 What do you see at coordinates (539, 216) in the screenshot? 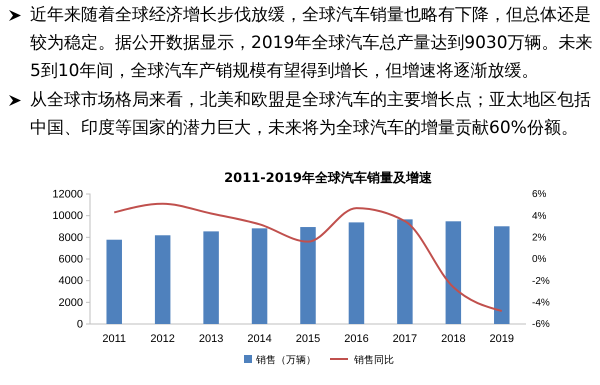
I see `y2-tick-label: 4%` at bounding box center [539, 216].